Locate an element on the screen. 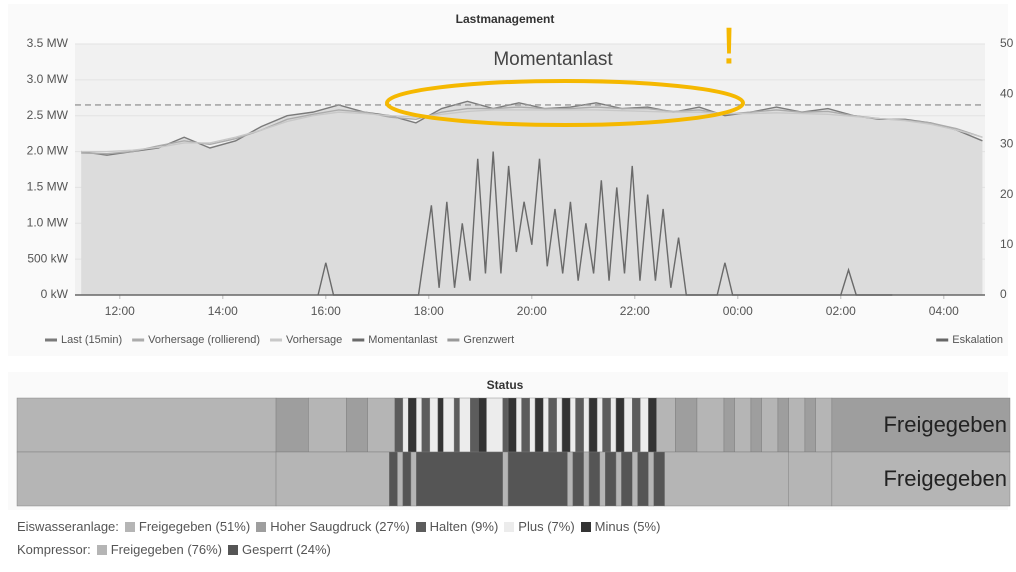  y-tick-label: 2.0 MW is located at coordinates (48, 151).